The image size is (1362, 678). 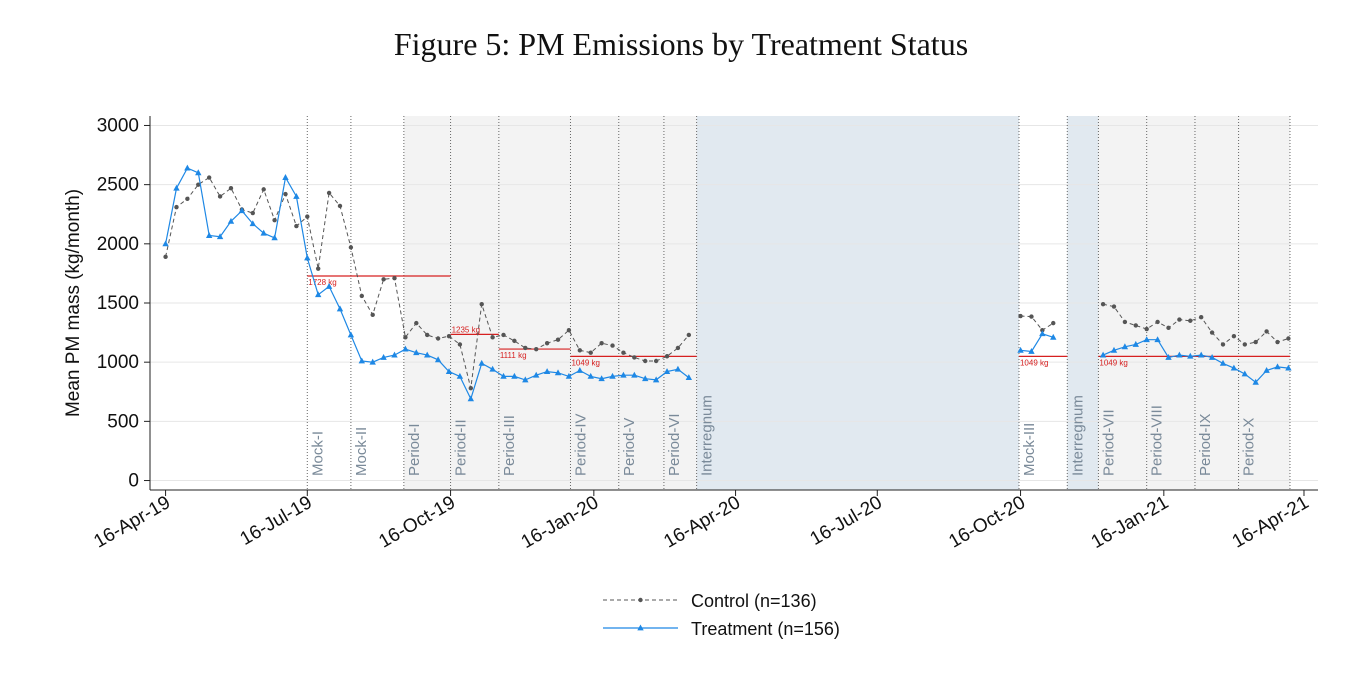 I want to click on y-tick-label-4: 2000, so click(x=118, y=244).